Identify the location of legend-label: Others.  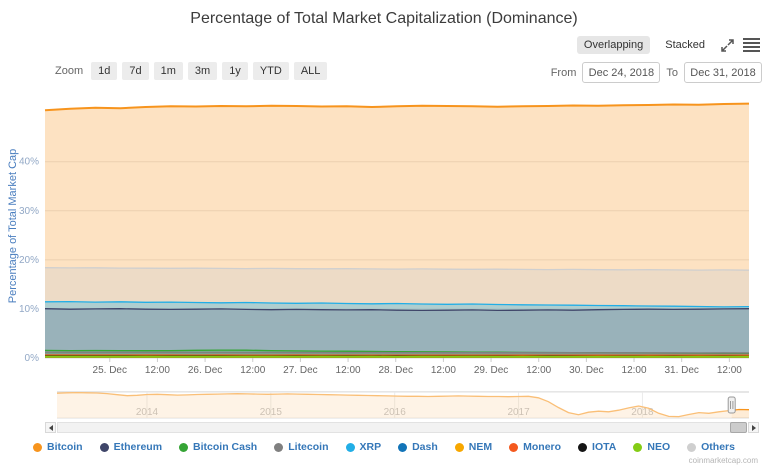
(718, 447).